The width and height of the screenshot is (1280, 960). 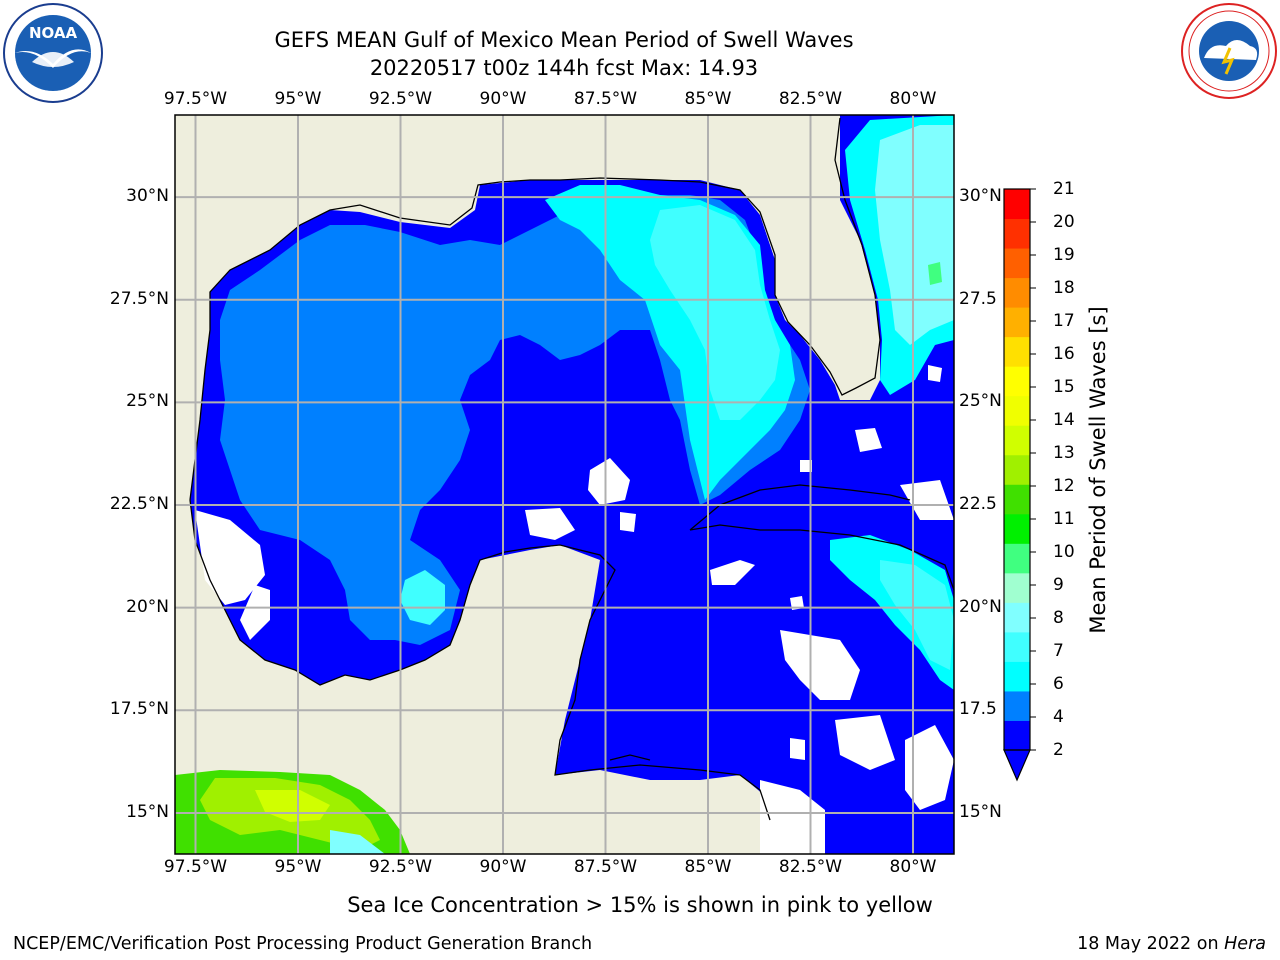 What do you see at coordinates (298, 99) in the screenshot?
I see `lon-tick-top: 95°W` at bounding box center [298, 99].